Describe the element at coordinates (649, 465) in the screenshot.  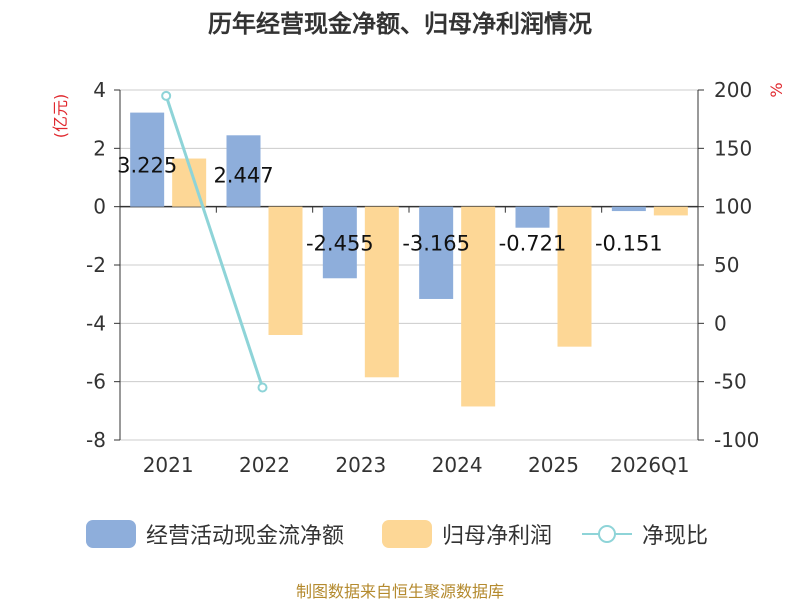
I see `x-axis-tick-label: 2026Q1` at that location.